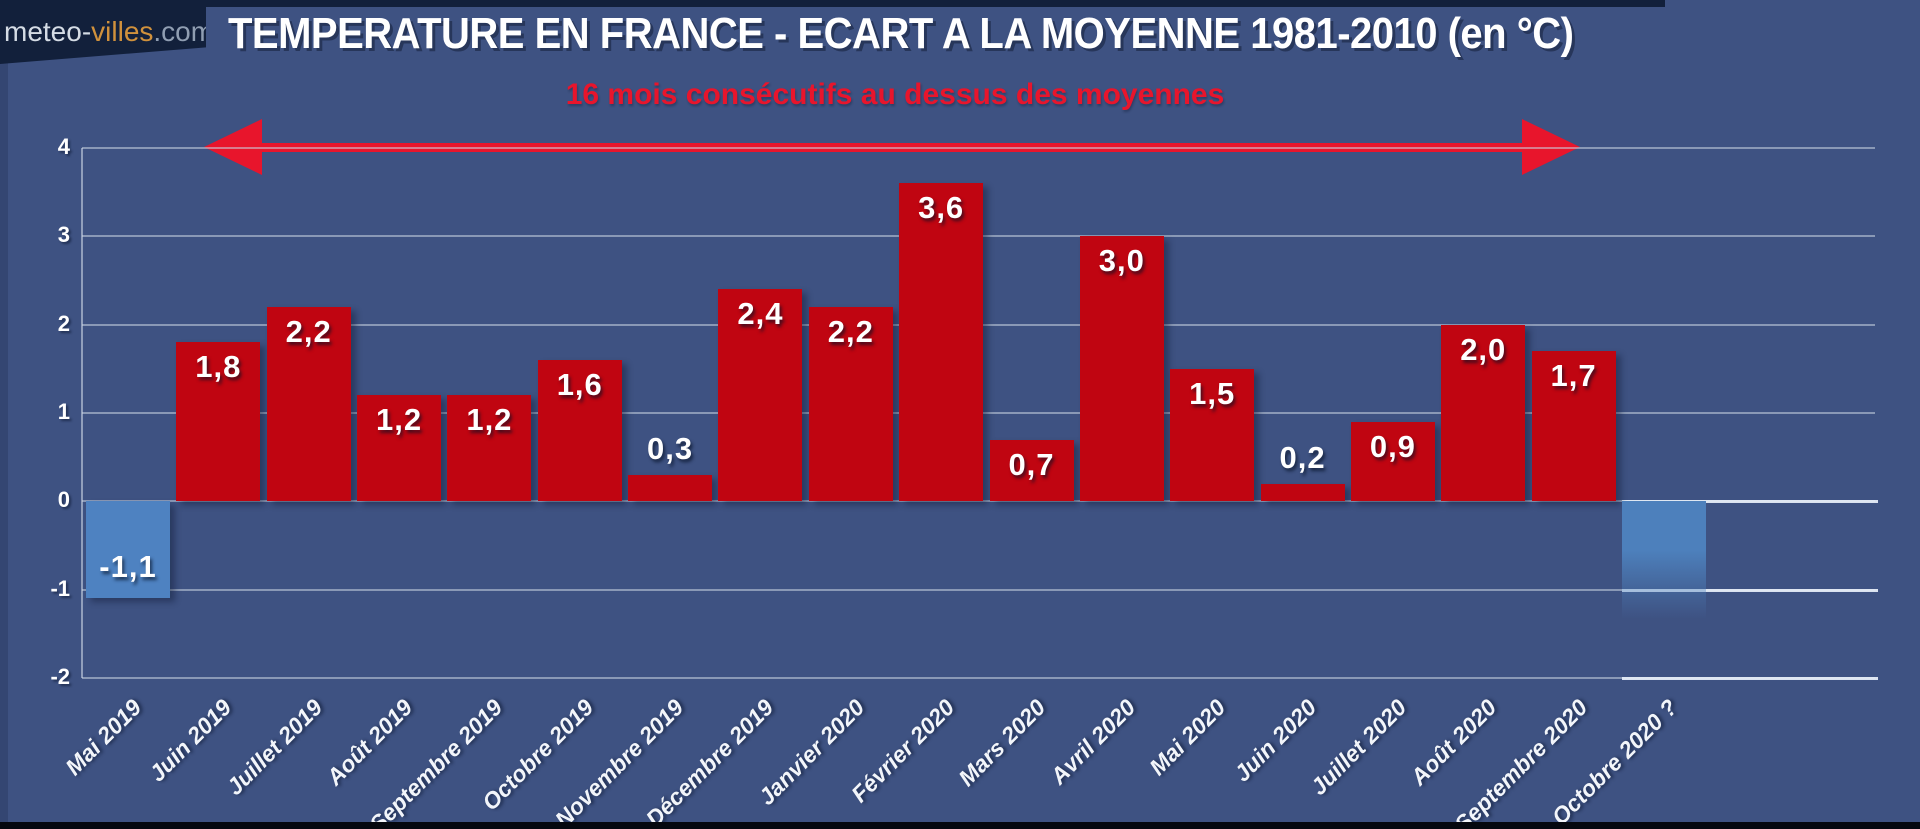 The height and width of the screenshot is (829, 1920). I want to click on y-axis-tick-label: 3, so click(63, 235).